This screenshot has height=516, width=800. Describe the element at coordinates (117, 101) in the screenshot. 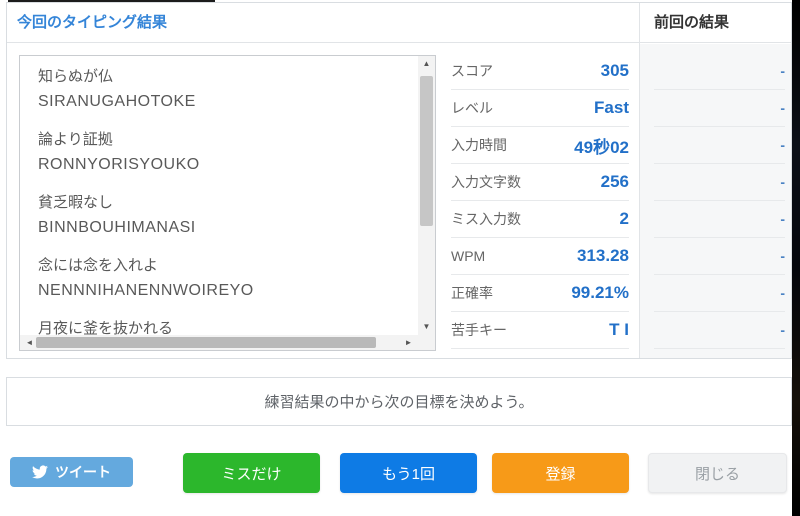

I see `romaji-phrase: SIRANUGAHOTOKE` at that location.